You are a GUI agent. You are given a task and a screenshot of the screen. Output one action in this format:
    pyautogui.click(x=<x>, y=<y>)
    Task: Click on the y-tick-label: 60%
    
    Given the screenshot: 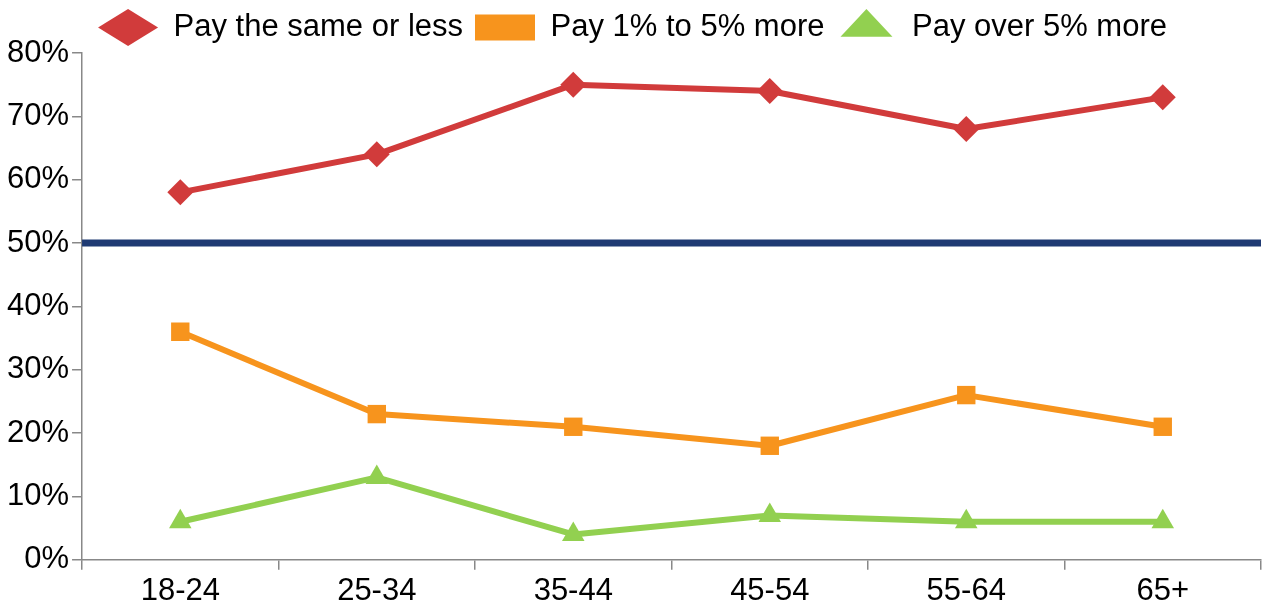 What is the action you would take?
    pyautogui.click(x=38, y=178)
    